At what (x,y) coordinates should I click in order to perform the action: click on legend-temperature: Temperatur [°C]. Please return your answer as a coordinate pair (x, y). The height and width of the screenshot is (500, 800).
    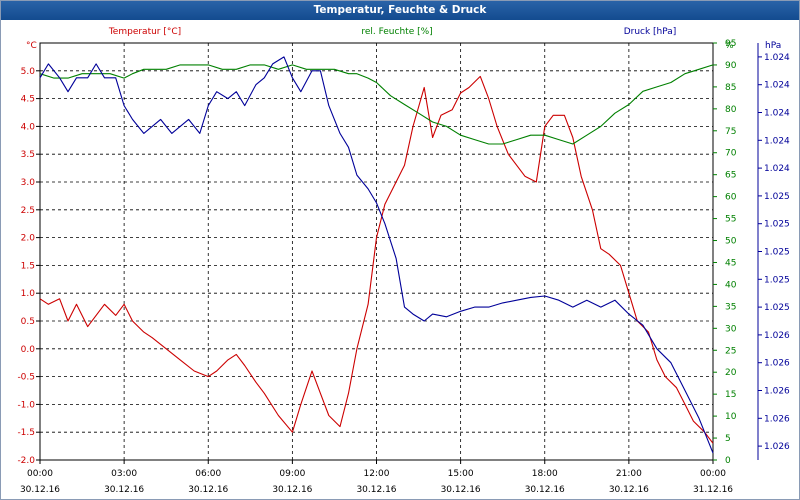
    Looking at the image, I should click on (144, 32).